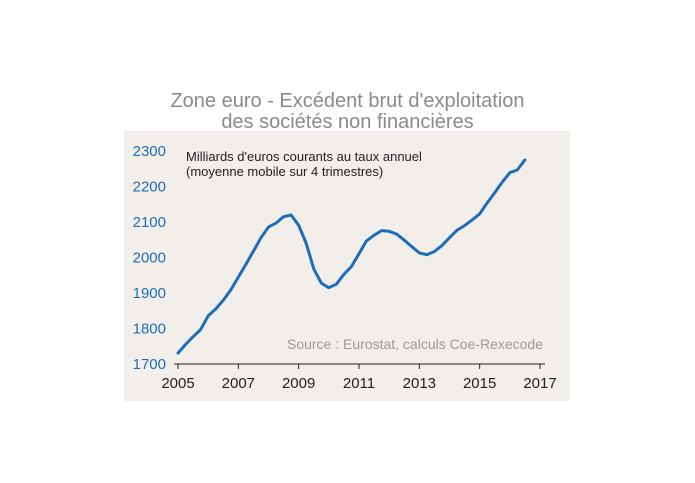 This screenshot has height=483, width=695. I want to click on y-tick-label: 1900, so click(149, 293).